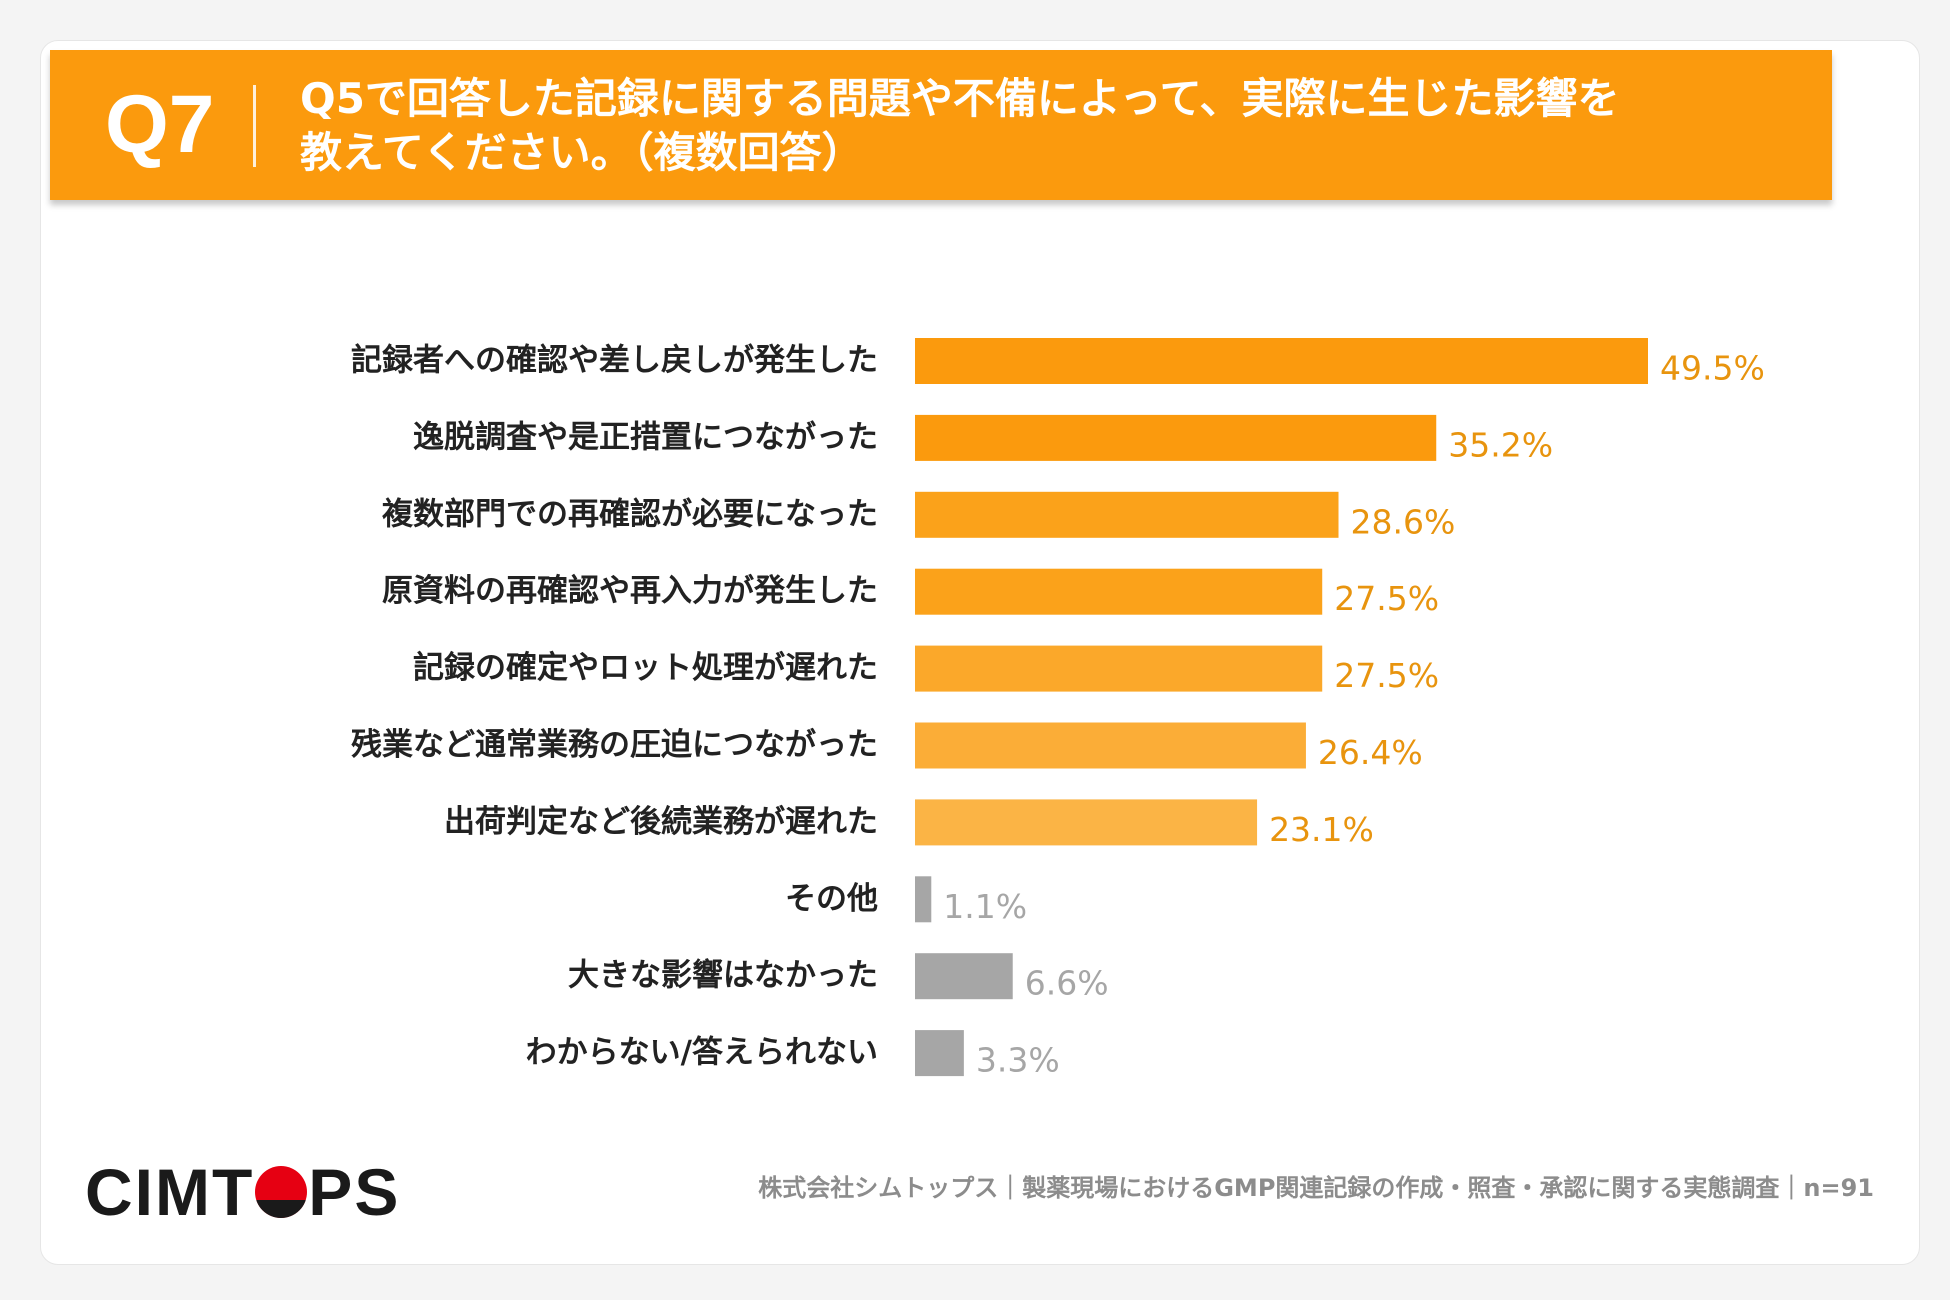 The height and width of the screenshot is (1300, 1950). I want to click on category-label: わからない/答えられない, so click(702, 1053).